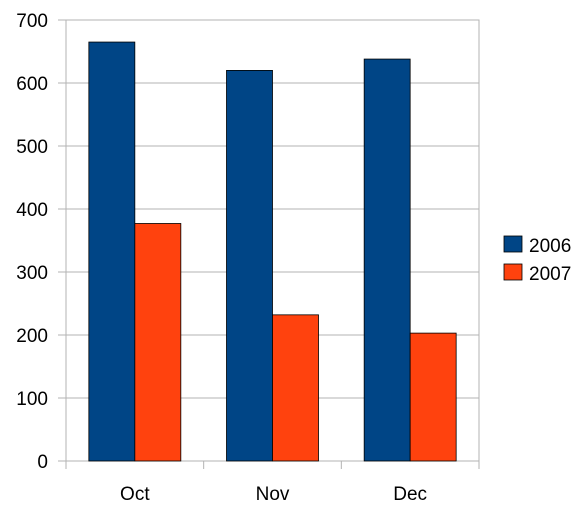 Image resolution: width=586 pixels, height=520 pixels. What do you see at coordinates (272, 483) in the screenshot?
I see `x-axis-ticks: Oct Nov Dec` at bounding box center [272, 483].